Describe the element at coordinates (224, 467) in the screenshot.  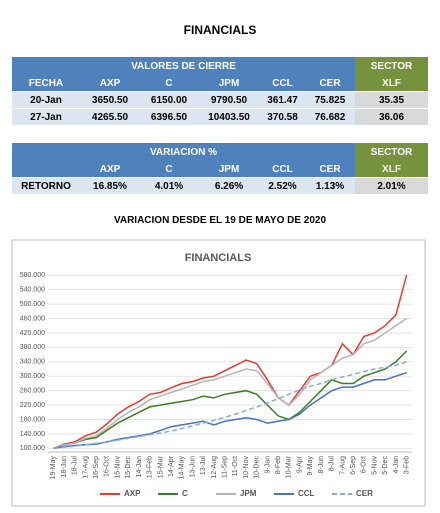
I see `x-tick-label: 11-Sep` at that location.